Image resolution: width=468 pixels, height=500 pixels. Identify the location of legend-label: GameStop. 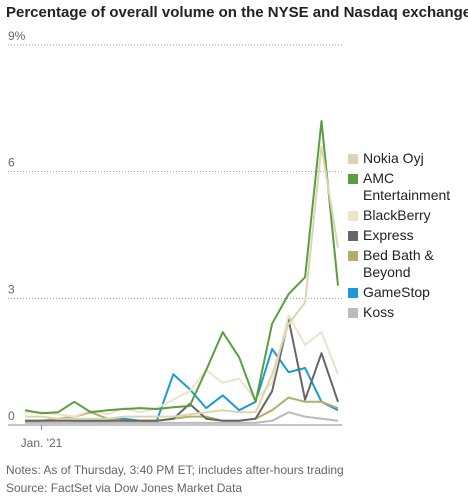
(396, 292).